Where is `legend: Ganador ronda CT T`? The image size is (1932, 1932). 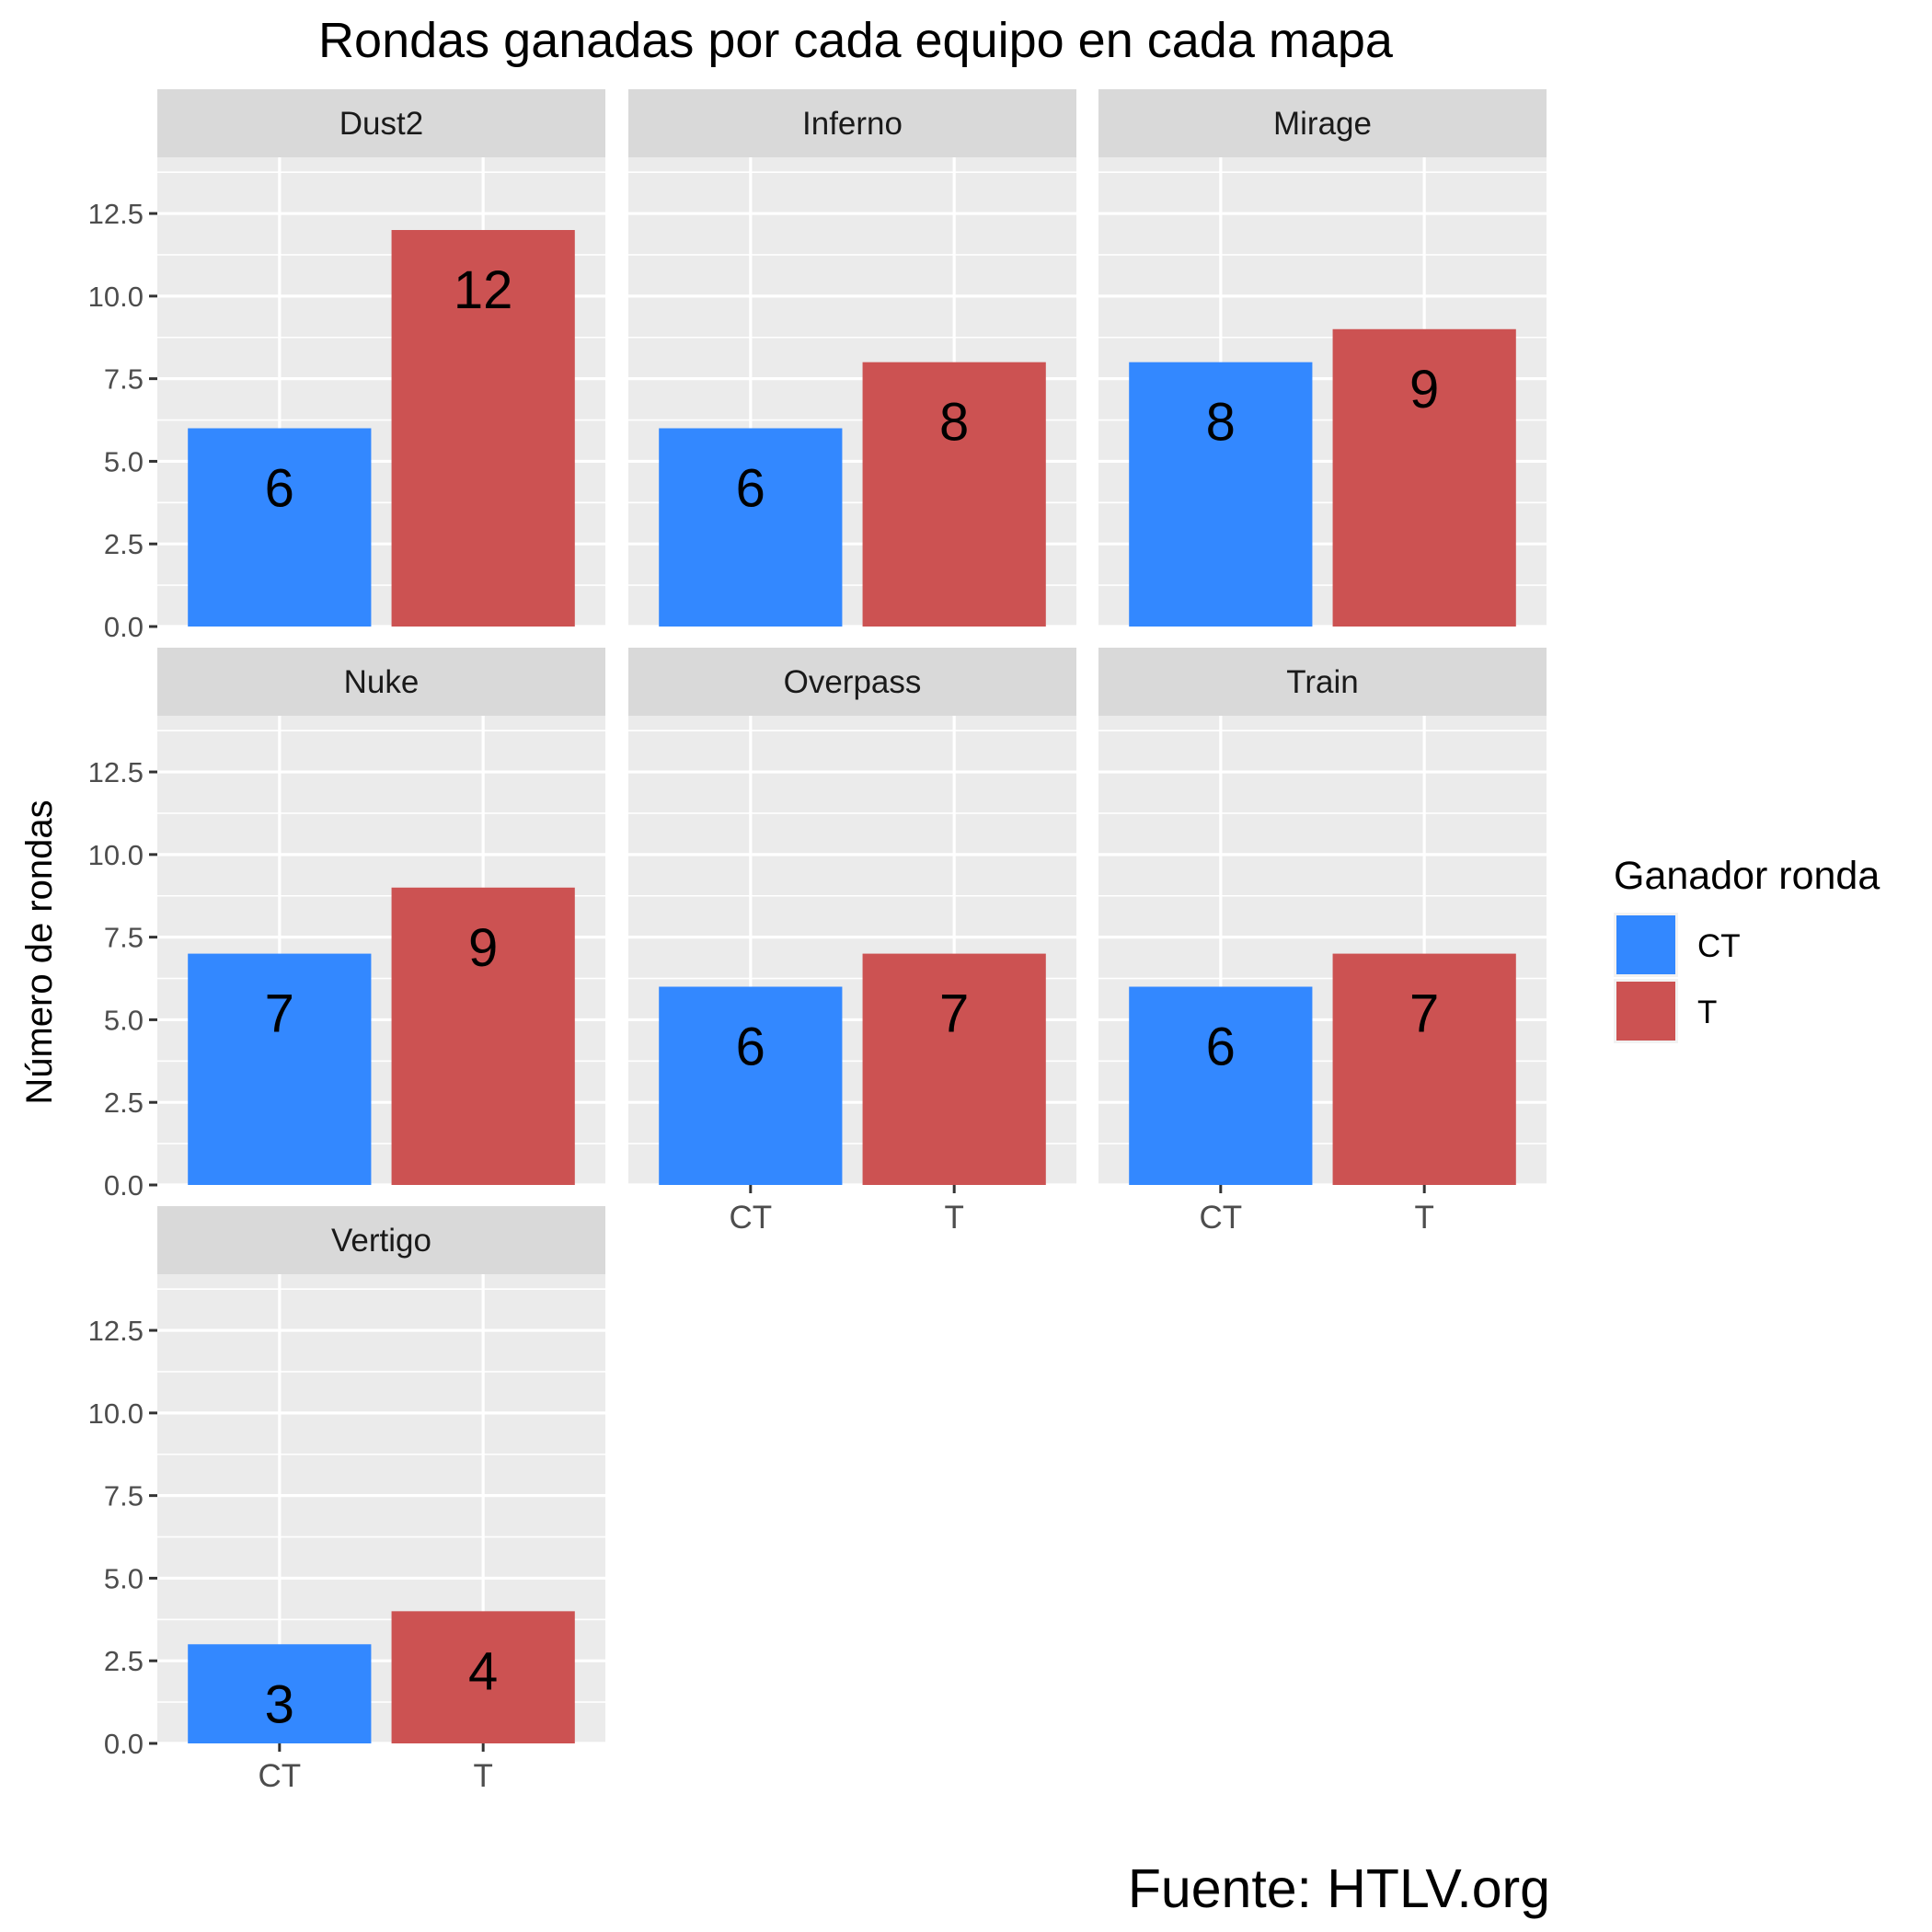
legend: Ganador ronda CT T is located at coordinates (1747, 949).